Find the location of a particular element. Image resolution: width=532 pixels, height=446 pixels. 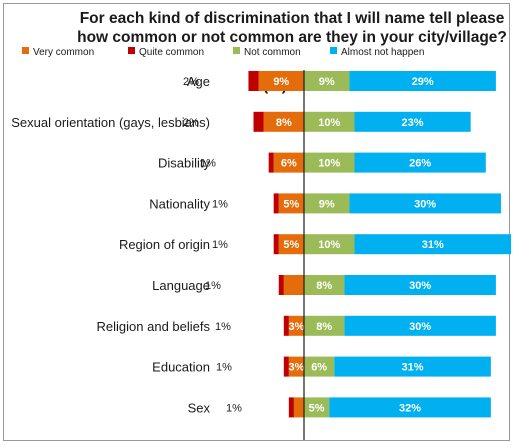

legend-label-3: Not common is located at coordinates (272, 52).